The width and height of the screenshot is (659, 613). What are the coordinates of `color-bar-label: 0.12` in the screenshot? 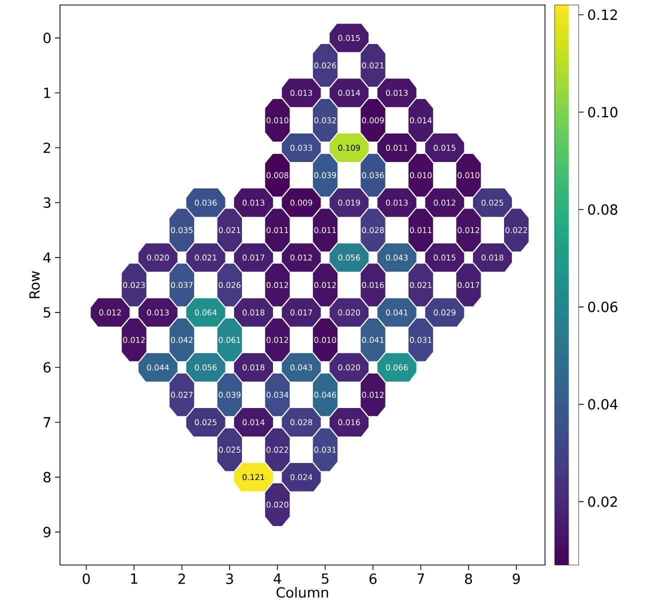 It's located at (602, 14).